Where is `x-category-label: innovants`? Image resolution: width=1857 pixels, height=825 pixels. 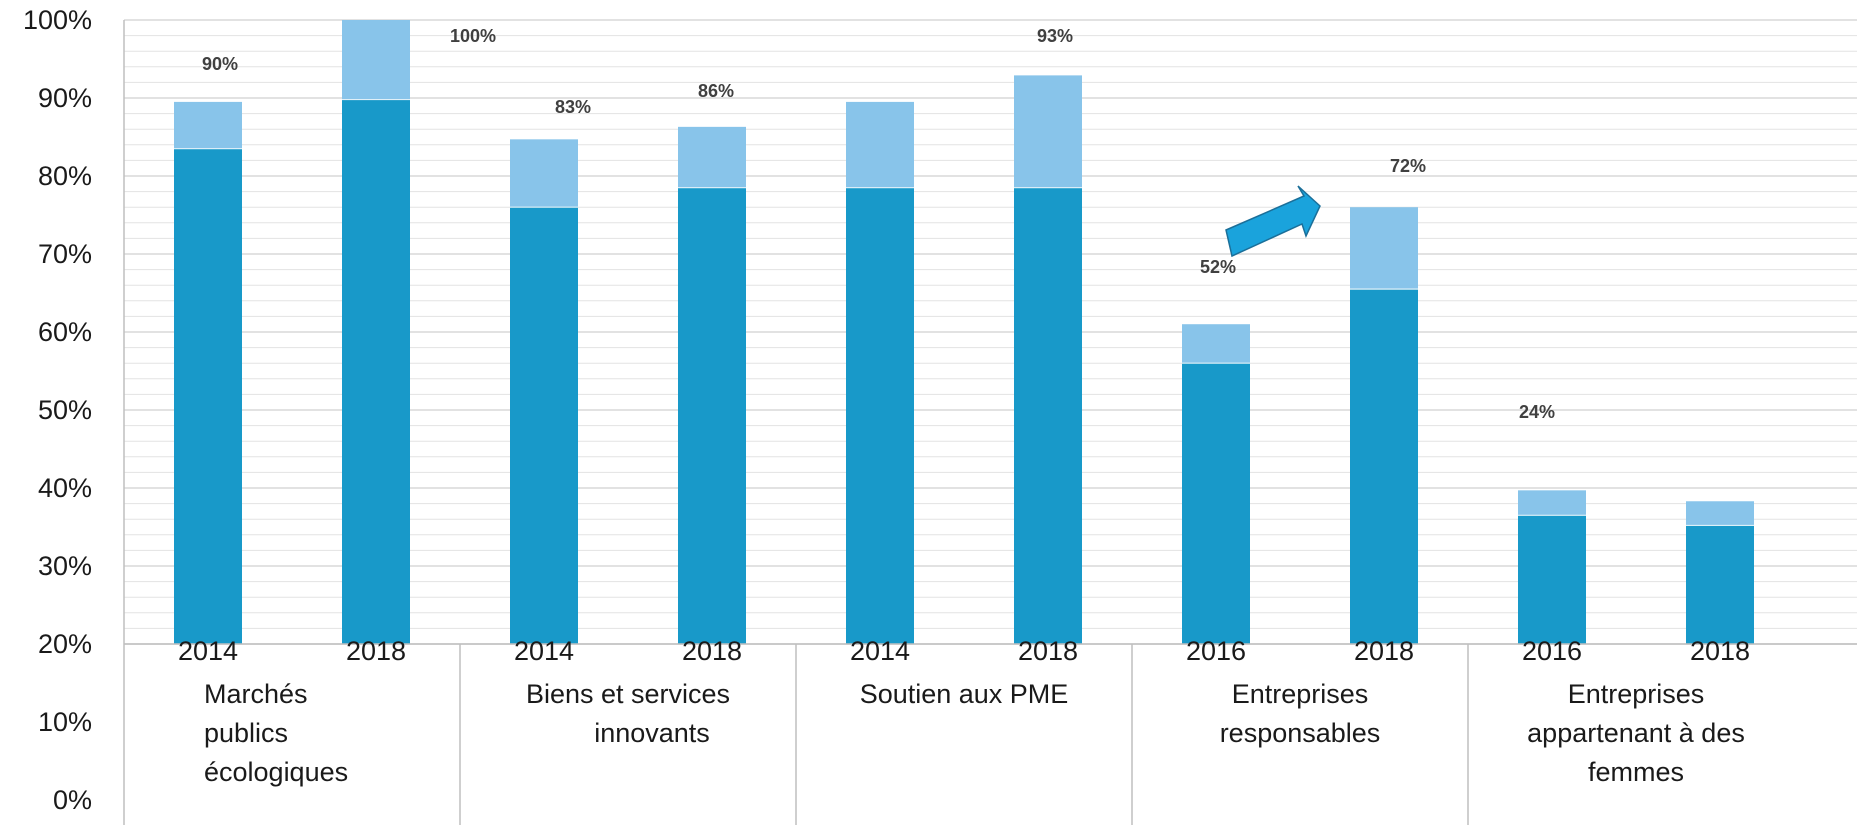 x-category-label: innovants is located at coordinates (652, 733).